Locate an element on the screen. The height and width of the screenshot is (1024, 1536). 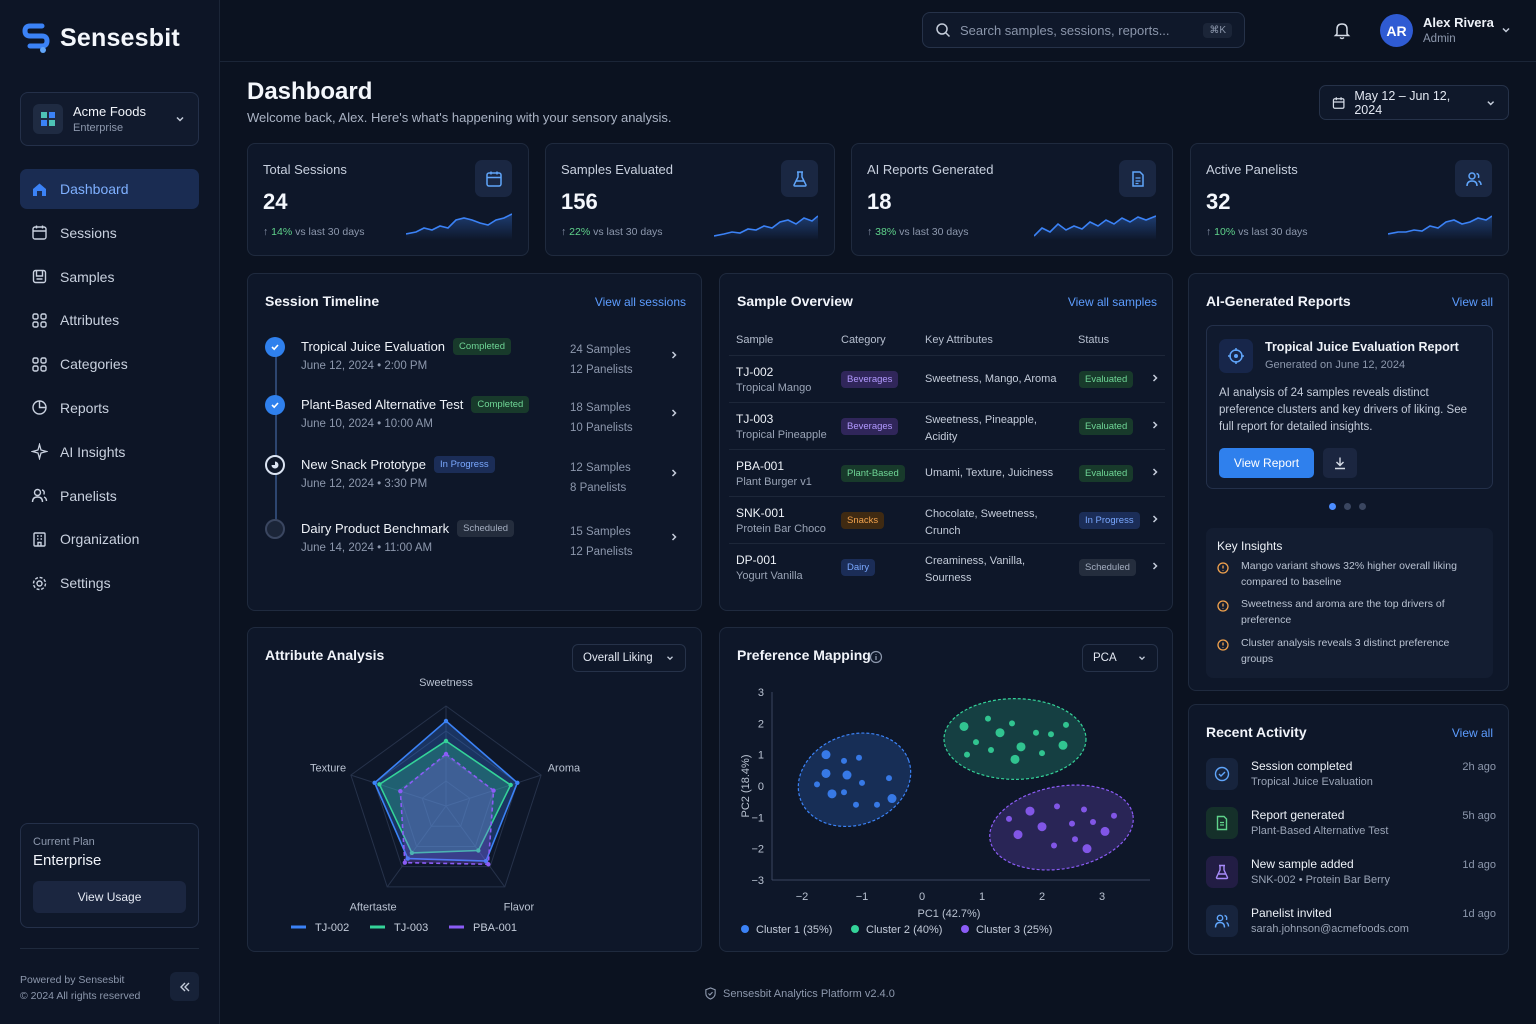
search-shortcut: ⌘K is located at coordinates (1217, 30).